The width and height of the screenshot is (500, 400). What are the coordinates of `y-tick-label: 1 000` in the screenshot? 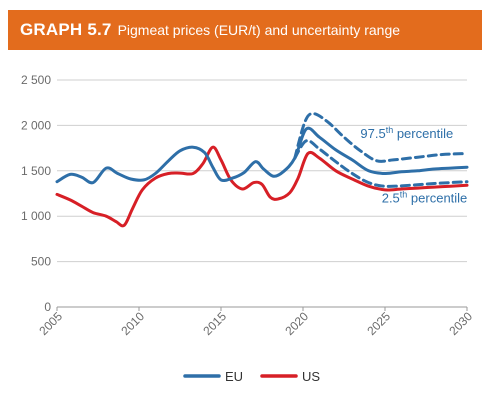 It's located at (36, 216).